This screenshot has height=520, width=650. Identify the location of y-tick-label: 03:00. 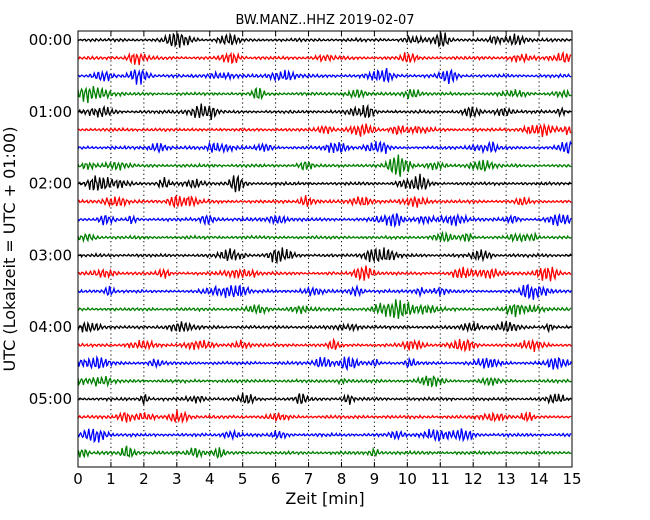
(50, 255).